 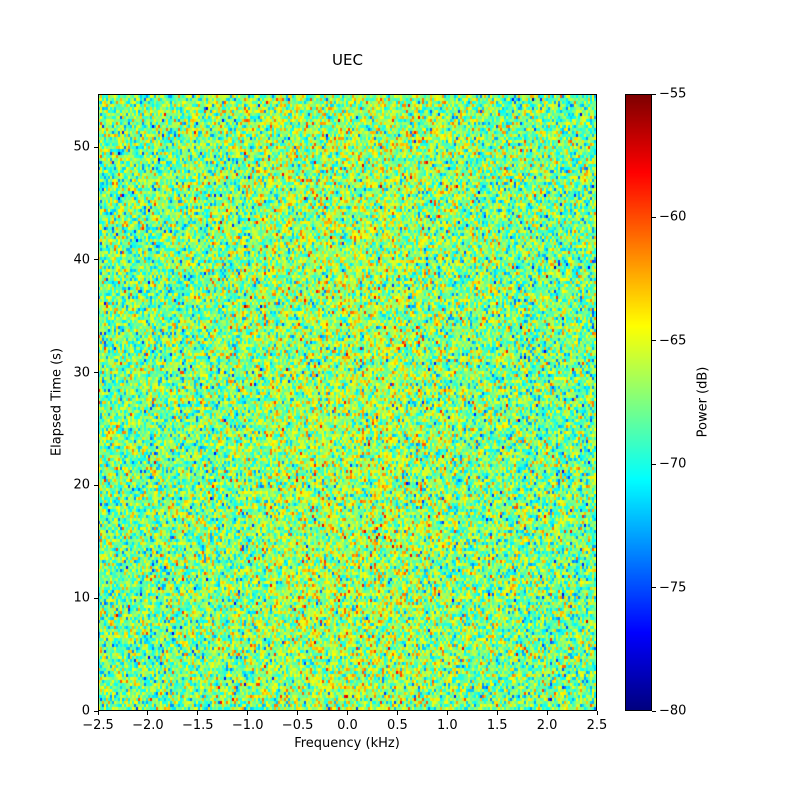 I want to click on x-tick-label: −0.5, so click(x=297, y=725).